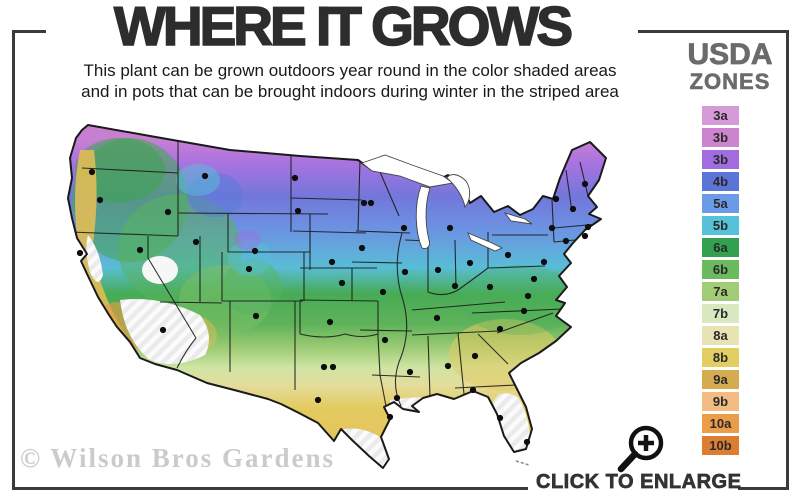 This screenshot has height=500, width=800. Describe the element at coordinates (343, 29) in the screenshot. I see `page-title: WHERE IT GROWS` at that location.